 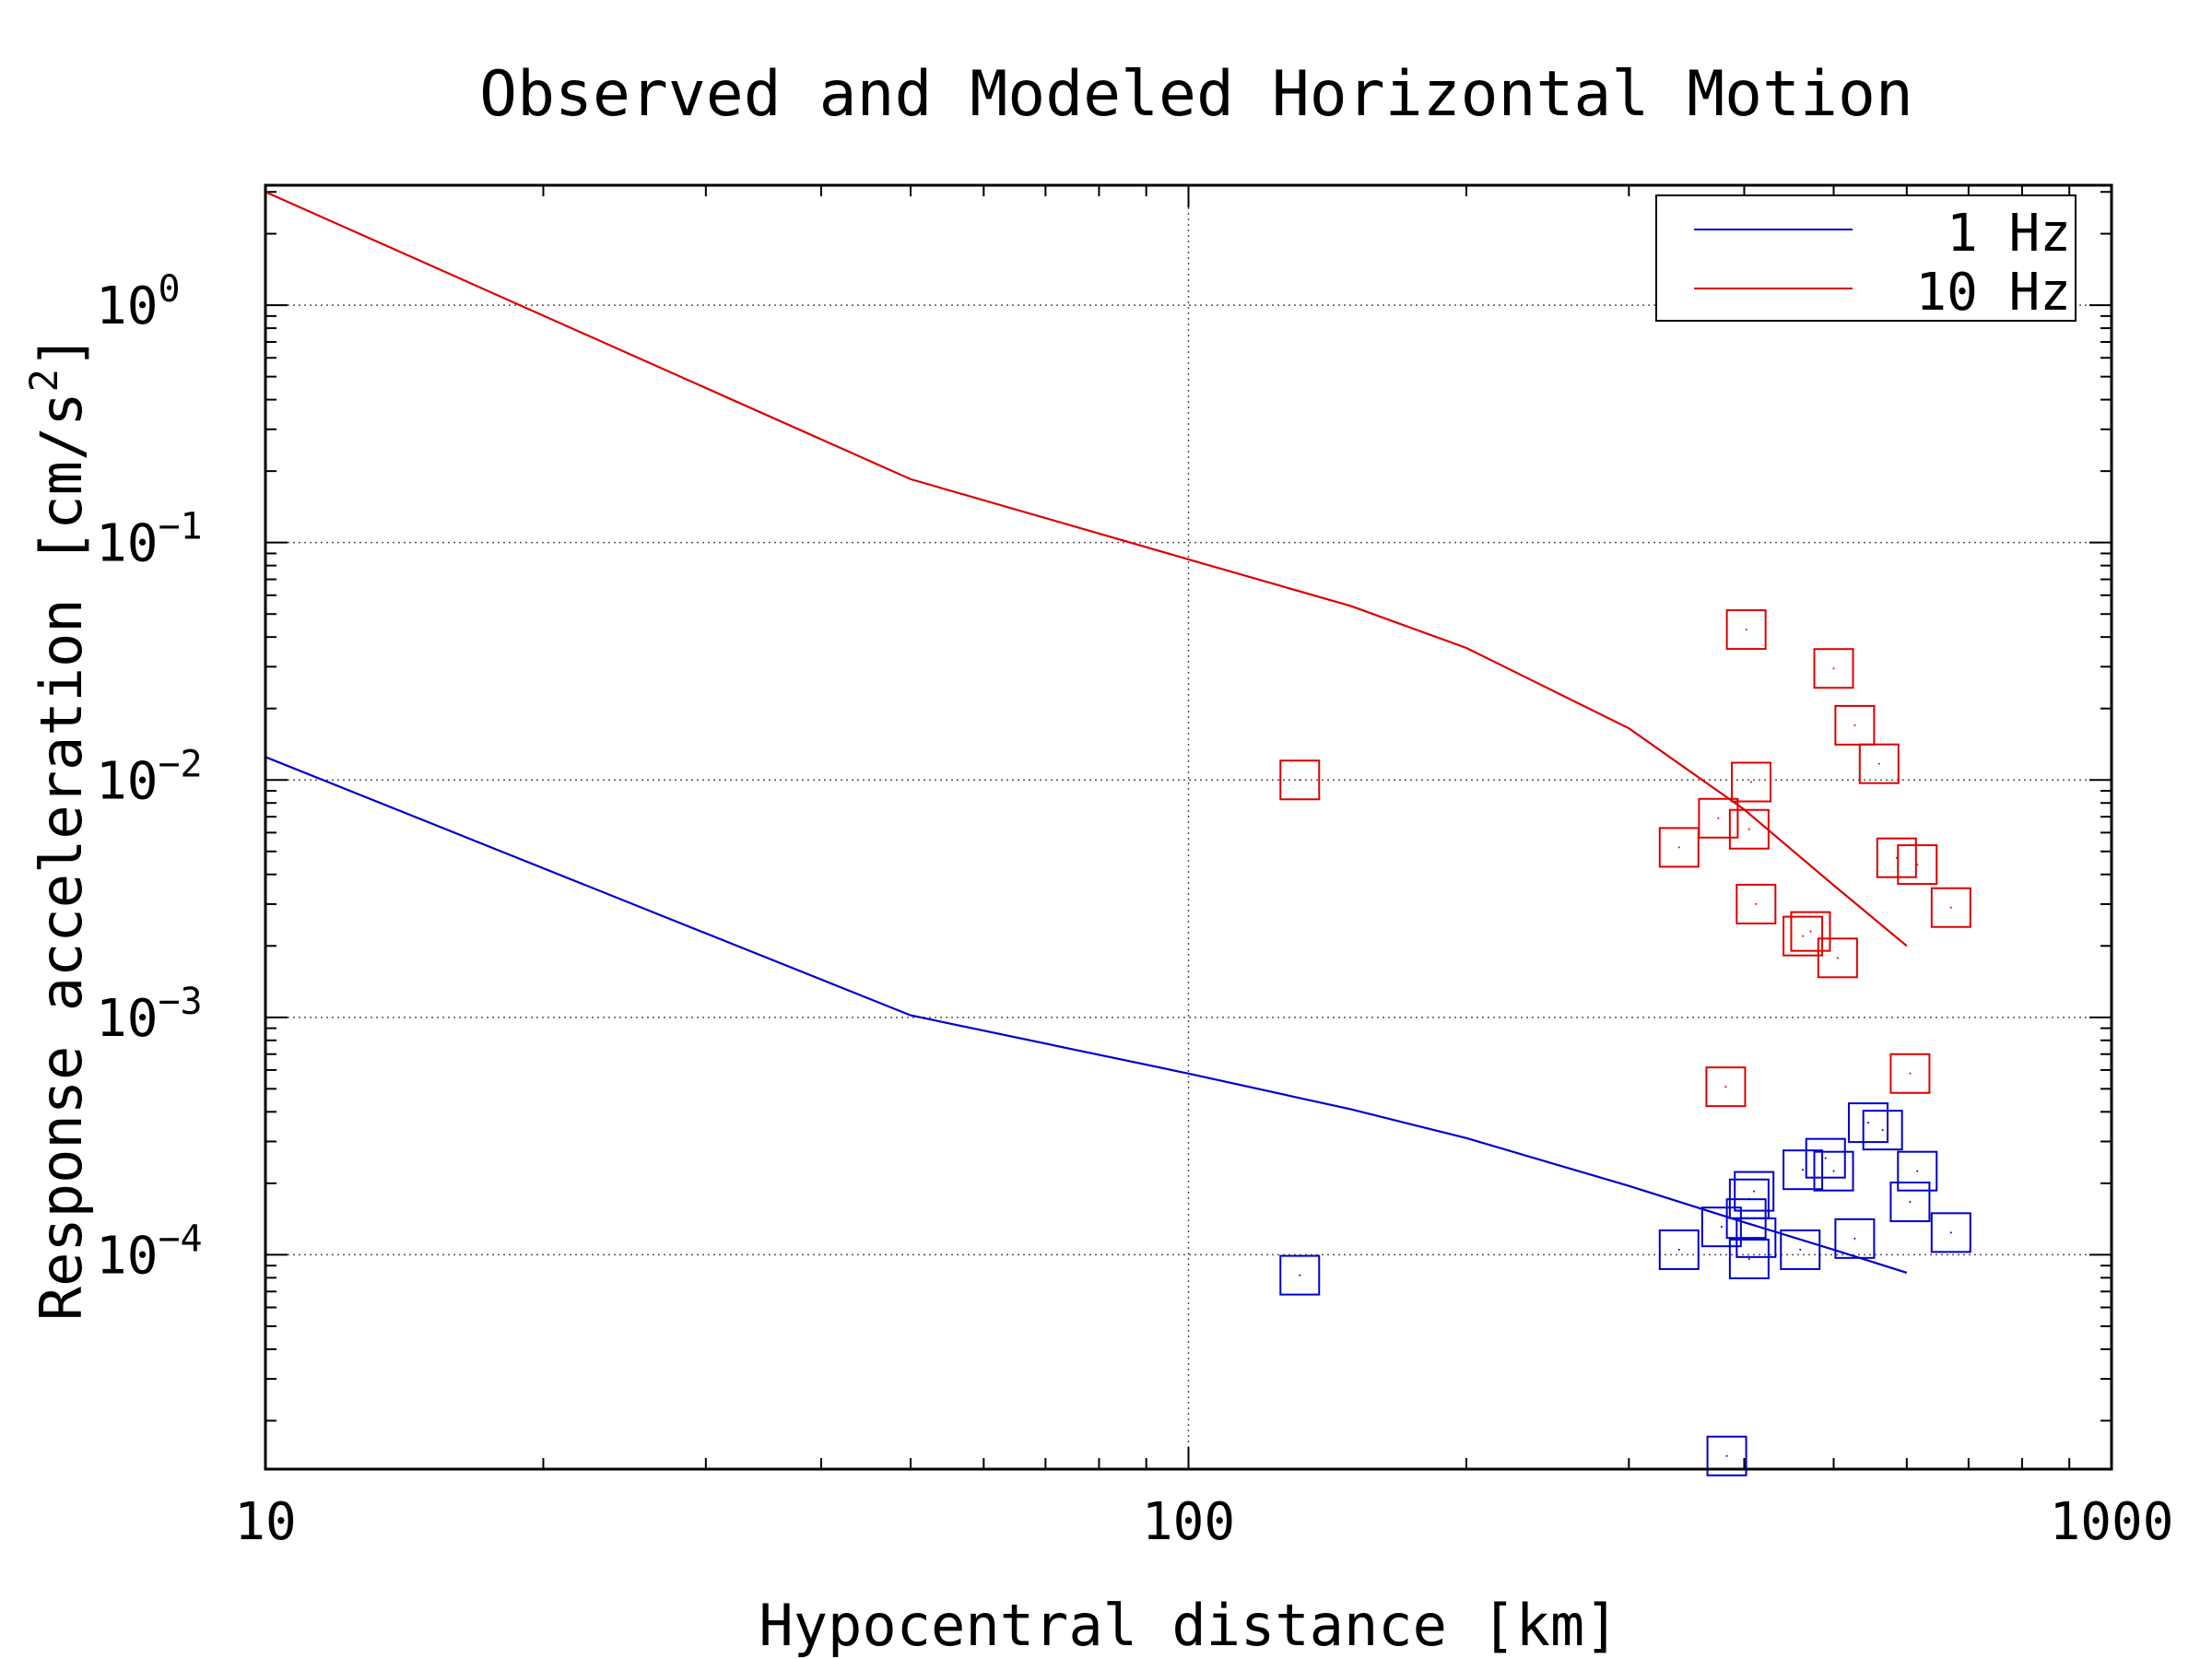 What do you see at coordinates (1188, 1522) in the screenshot?
I see `x-tick-label: 100` at bounding box center [1188, 1522].